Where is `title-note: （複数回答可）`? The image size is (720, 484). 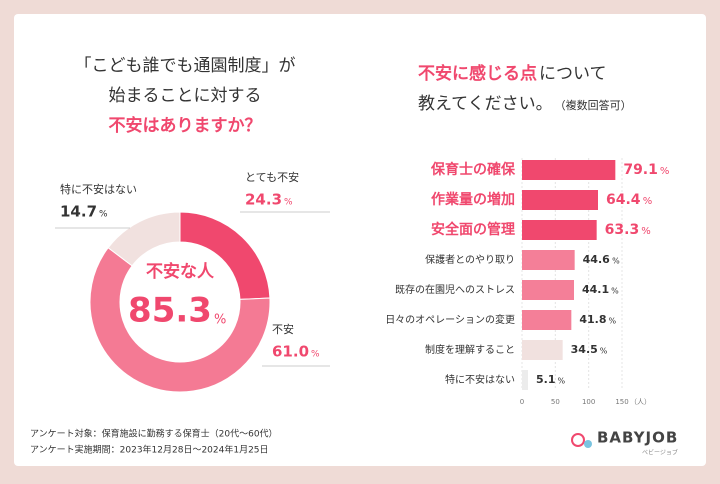 title-note: （複数回答可） is located at coordinates (593, 105).